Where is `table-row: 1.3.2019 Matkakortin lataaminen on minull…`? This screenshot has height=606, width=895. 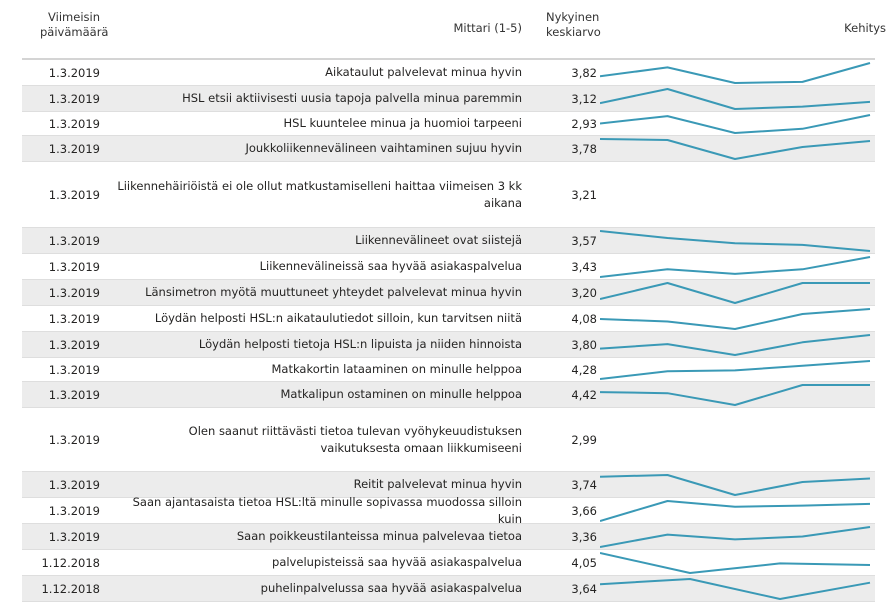
table-row: 1.3.2019 Matkakortin lataaminen on minull… is located at coordinates (448, 370).